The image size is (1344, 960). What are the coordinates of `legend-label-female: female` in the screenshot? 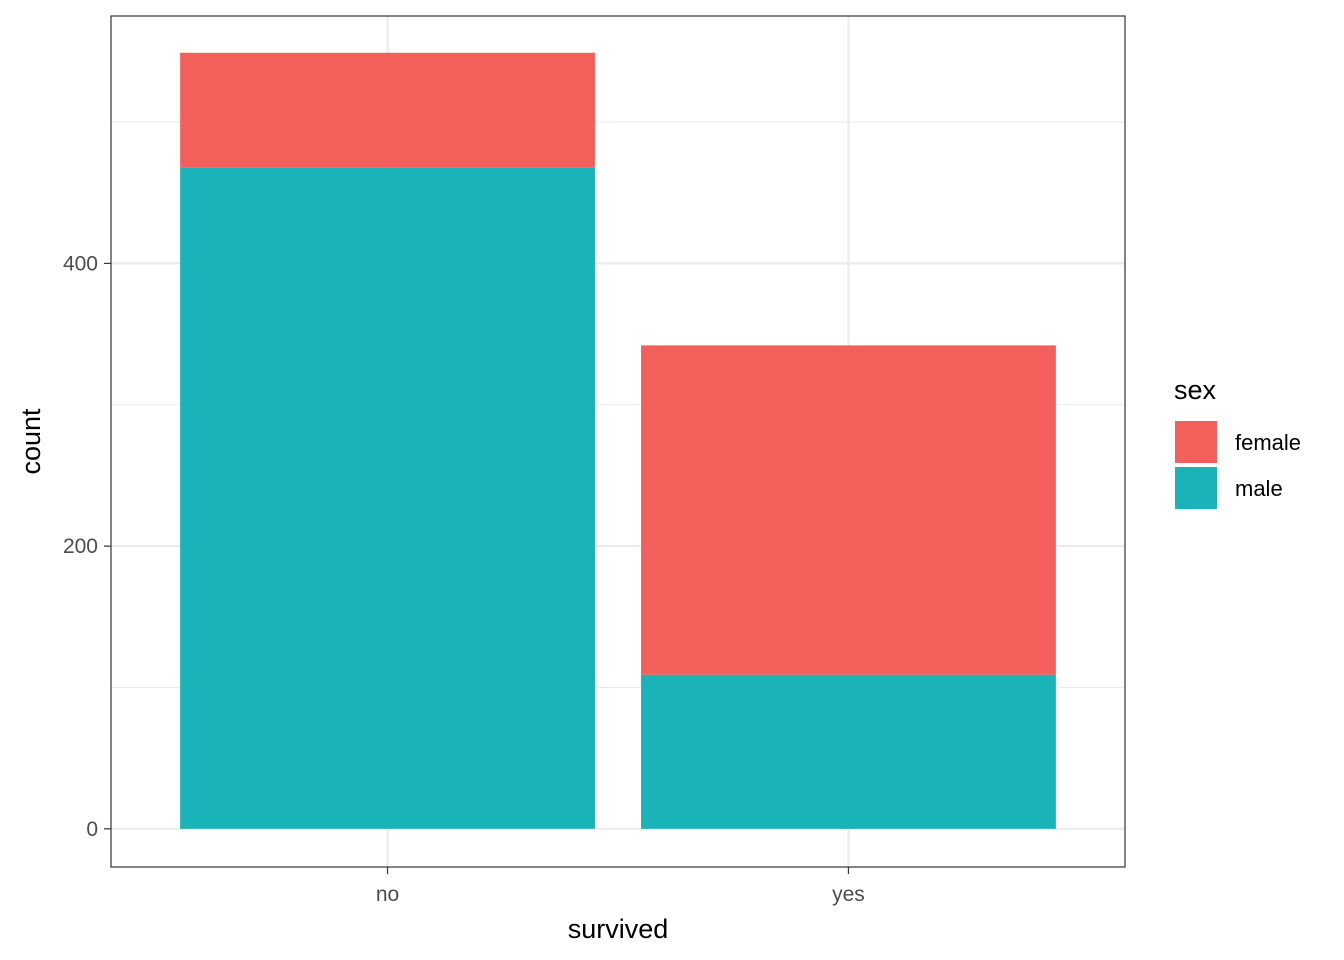 It's located at (1268, 442).